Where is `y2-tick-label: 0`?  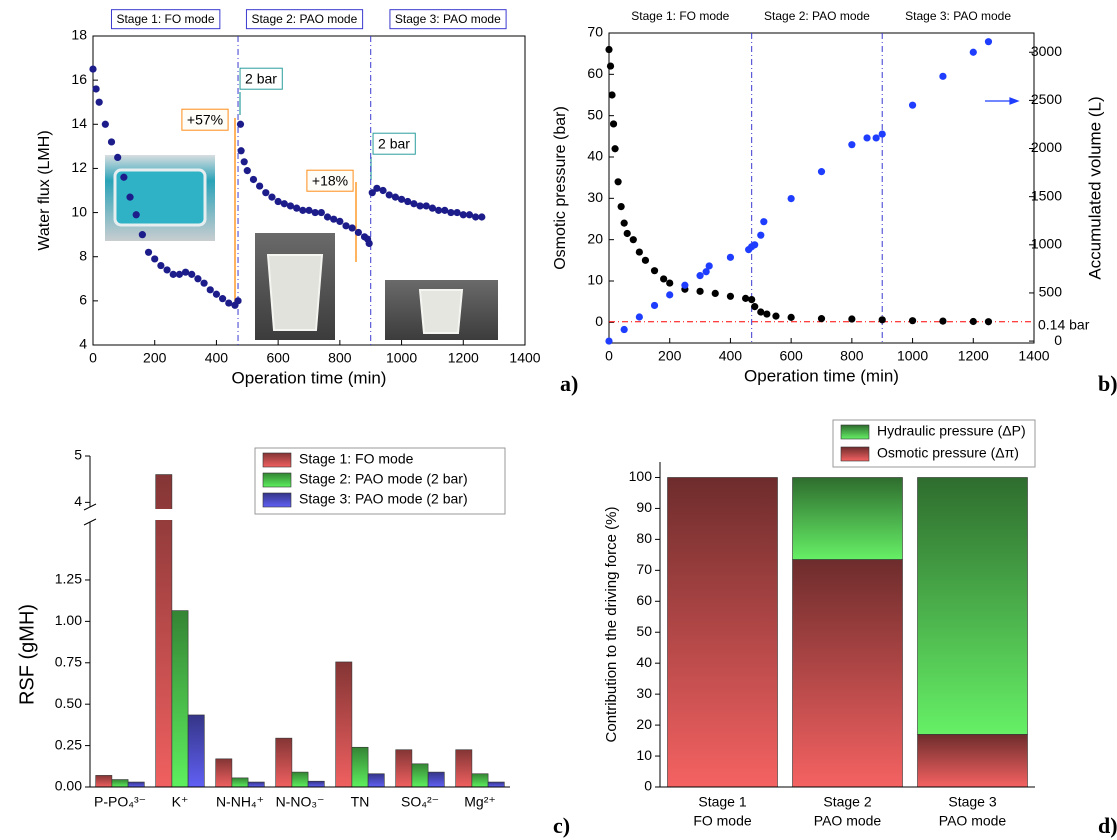
y2-tick-label: 0 is located at coordinates (1058, 340).